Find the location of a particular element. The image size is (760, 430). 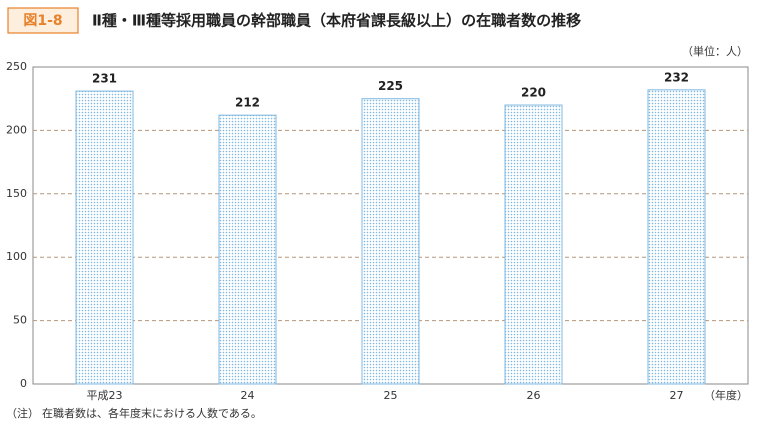

x-tick-label: 24 is located at coordinates (248, 395).